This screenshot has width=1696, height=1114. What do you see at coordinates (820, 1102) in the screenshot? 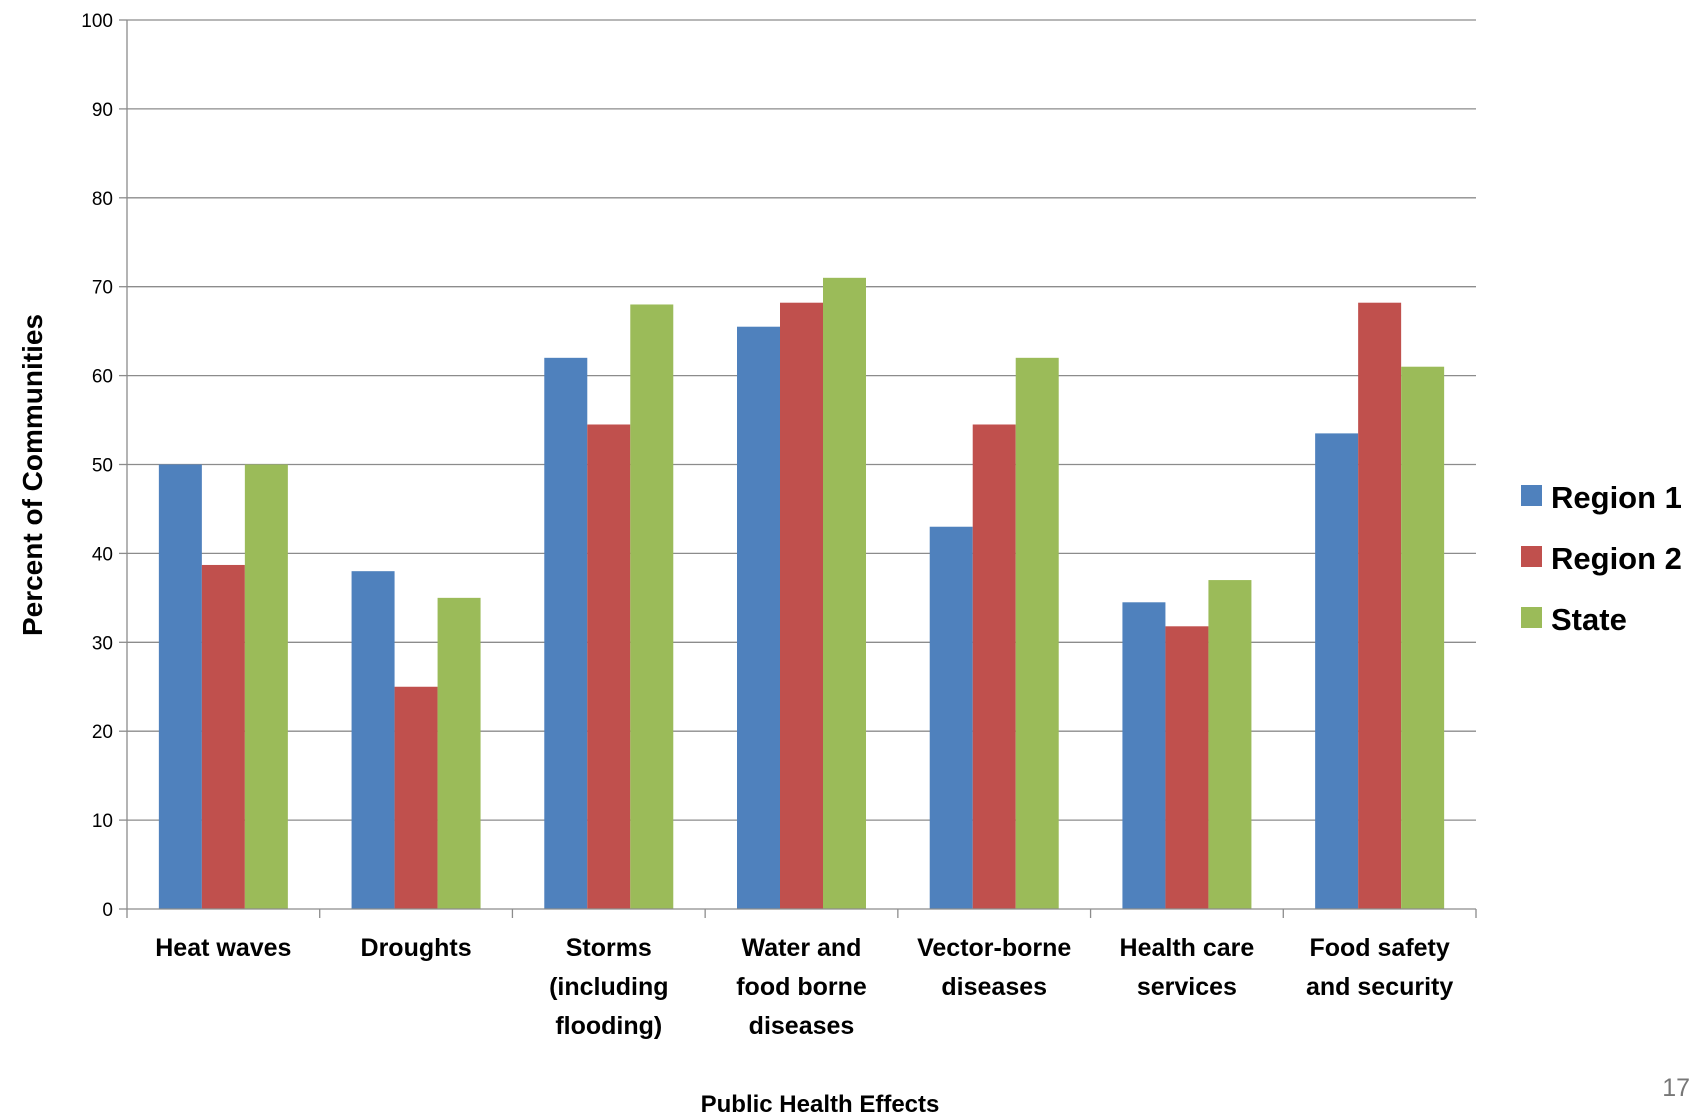
I see `x-axis-title: Public Health Effects` at bounding box center [820, 1102].